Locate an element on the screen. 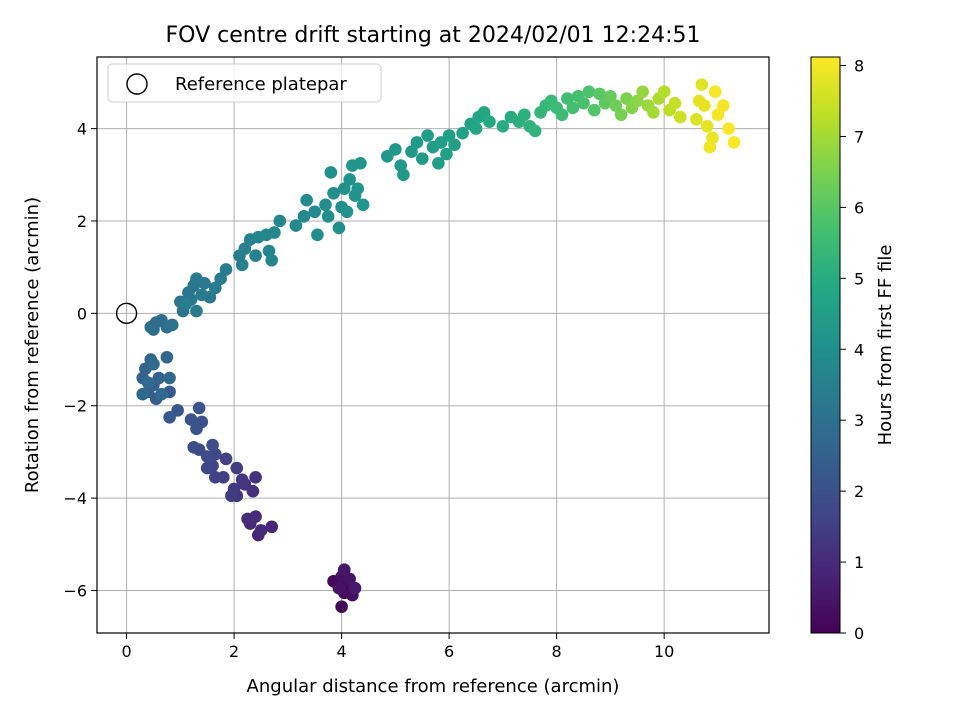 This screenshot has height=724, width=960. colorbar-tick-label: 5 is located at coordinates (859, 278).